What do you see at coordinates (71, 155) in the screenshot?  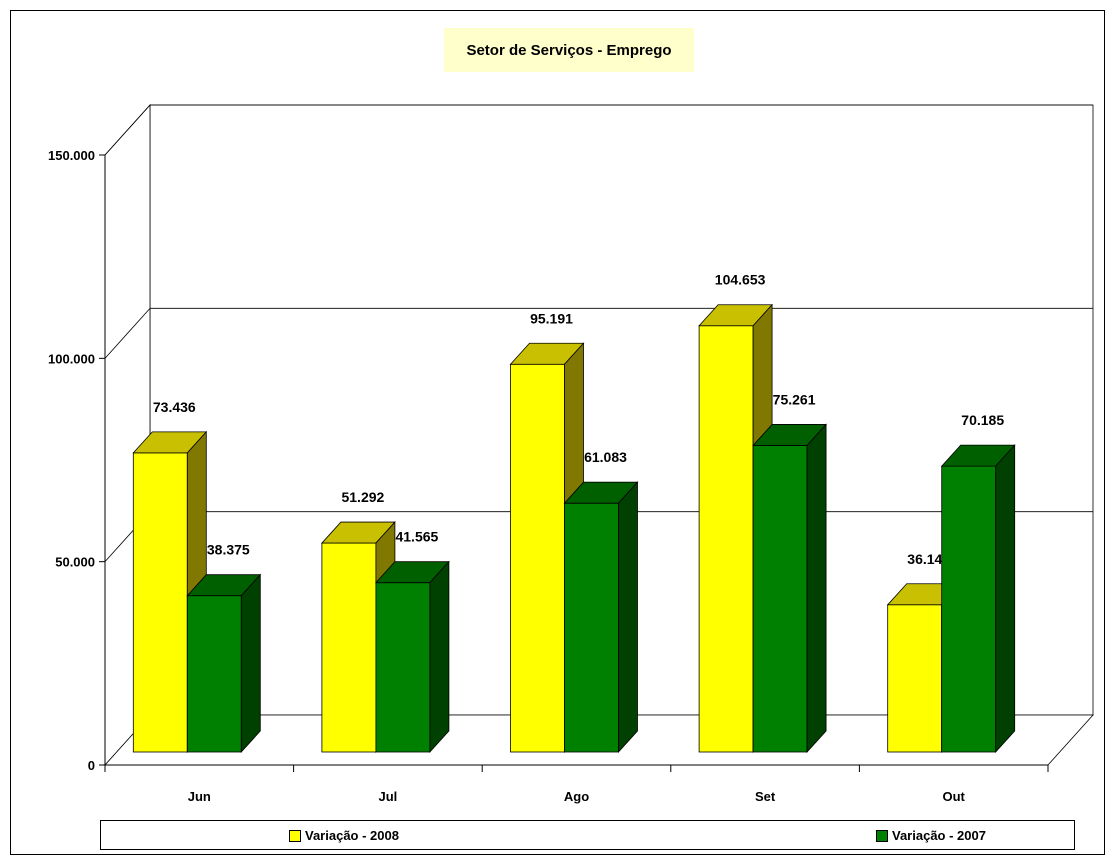 I see `y-tick-label: 150.000` at bounding box center [71, 155].